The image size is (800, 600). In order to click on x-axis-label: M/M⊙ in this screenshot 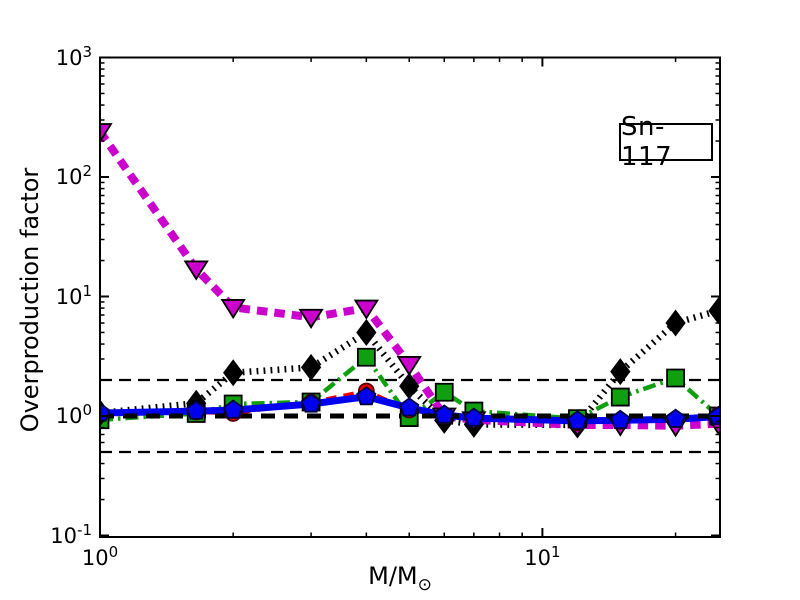, I will do `click(400, 577)`.